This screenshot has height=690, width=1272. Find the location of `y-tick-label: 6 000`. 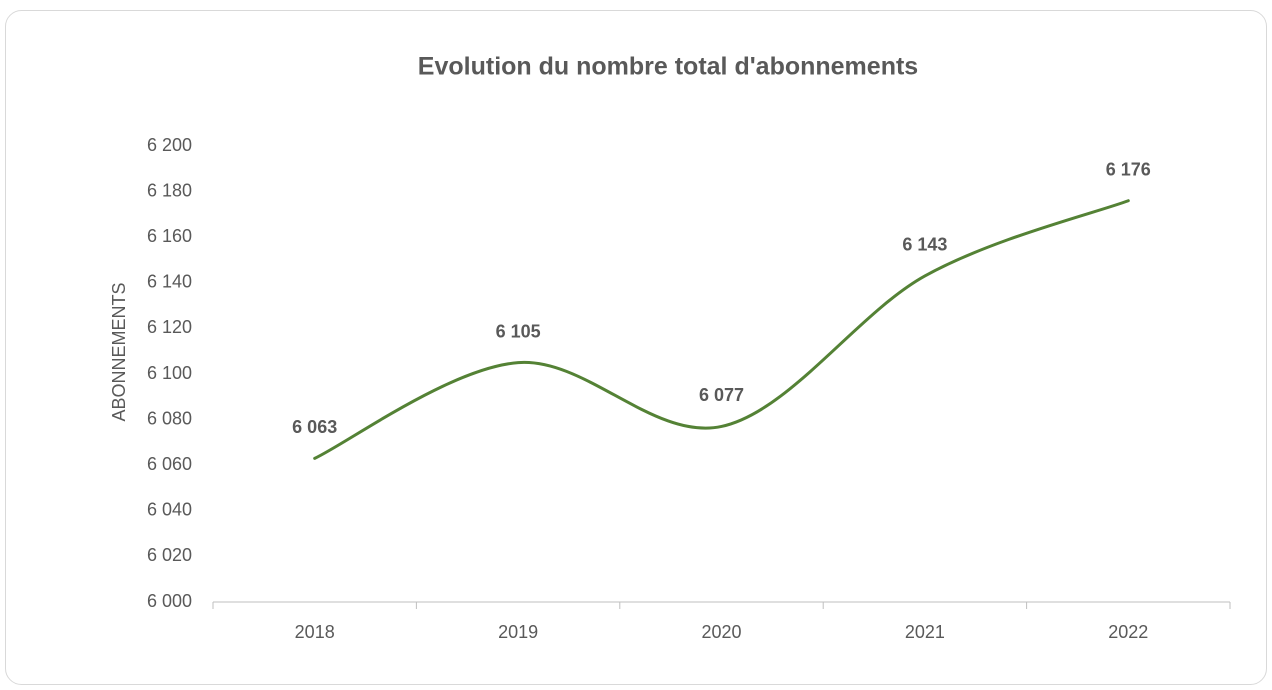

y-tick-label: 6 000 is located at coordinates (169, 601).